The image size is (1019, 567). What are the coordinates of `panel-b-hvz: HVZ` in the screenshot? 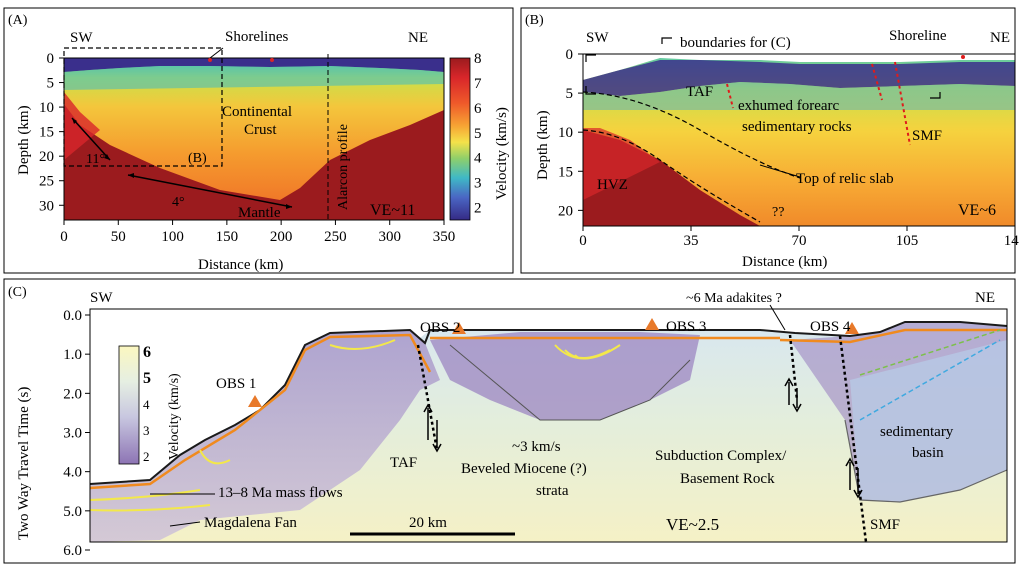 It's located at (612, 185).